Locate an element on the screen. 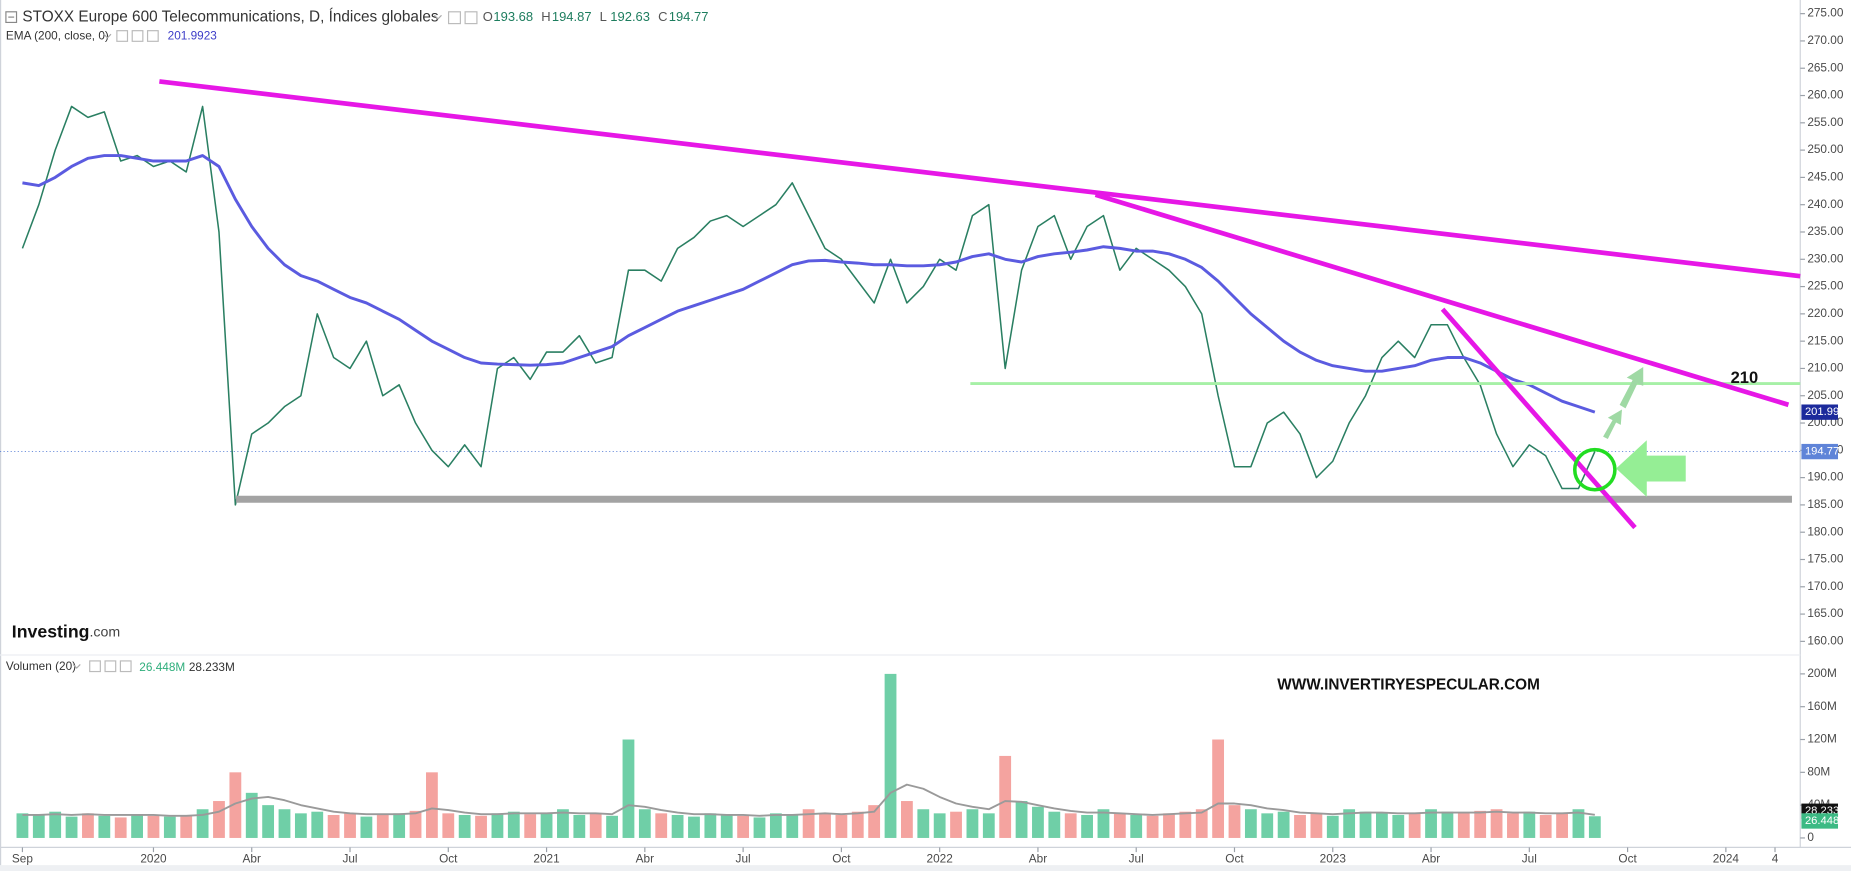 The height and width of the screenshot is (871, 1851). y-tick-label: 220.00 is located at coordinates (1825, 313).